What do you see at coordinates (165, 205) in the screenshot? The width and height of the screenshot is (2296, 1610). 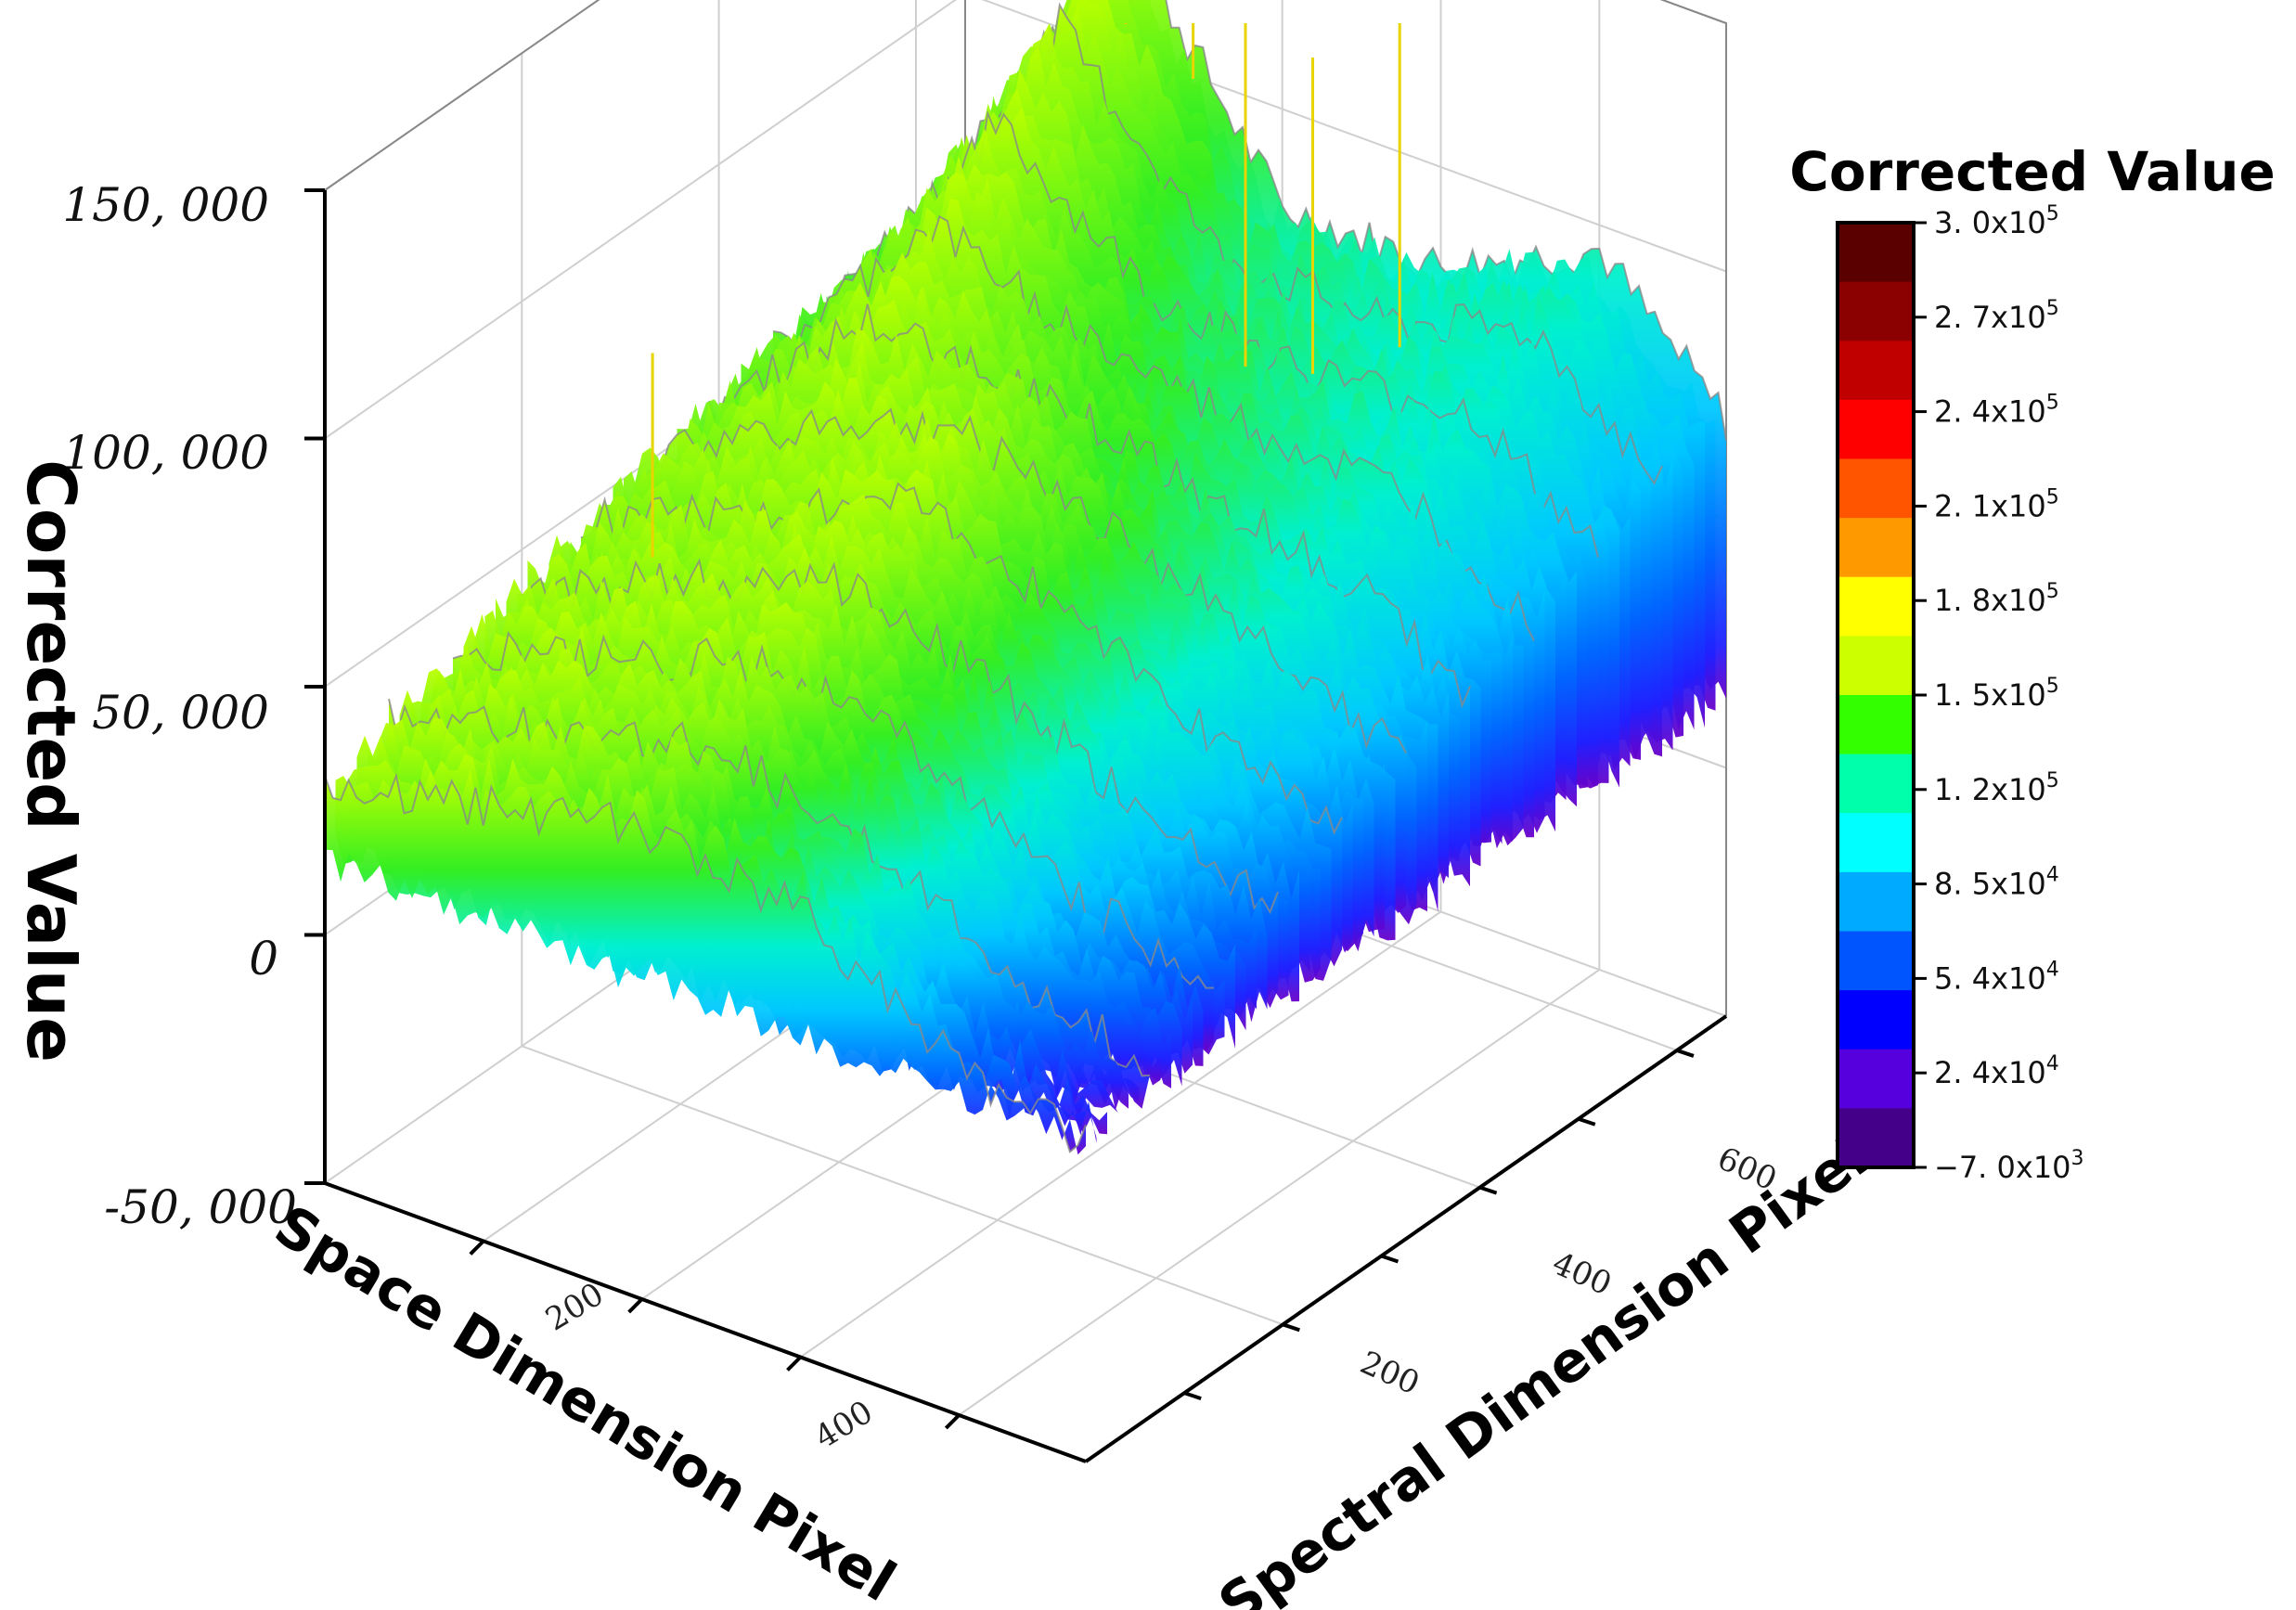 I see `z-tick-label: 150, 000` at bounding box center [165, 205].